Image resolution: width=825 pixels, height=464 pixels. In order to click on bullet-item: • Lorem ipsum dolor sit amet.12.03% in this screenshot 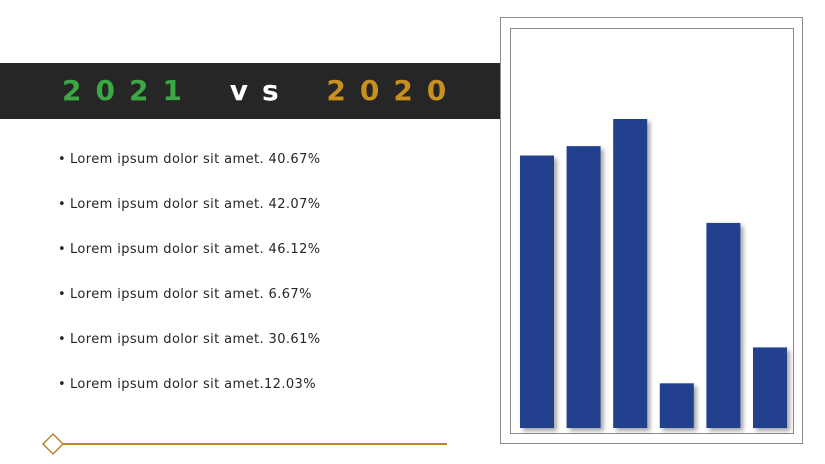, I will do `click(189, 387)`.